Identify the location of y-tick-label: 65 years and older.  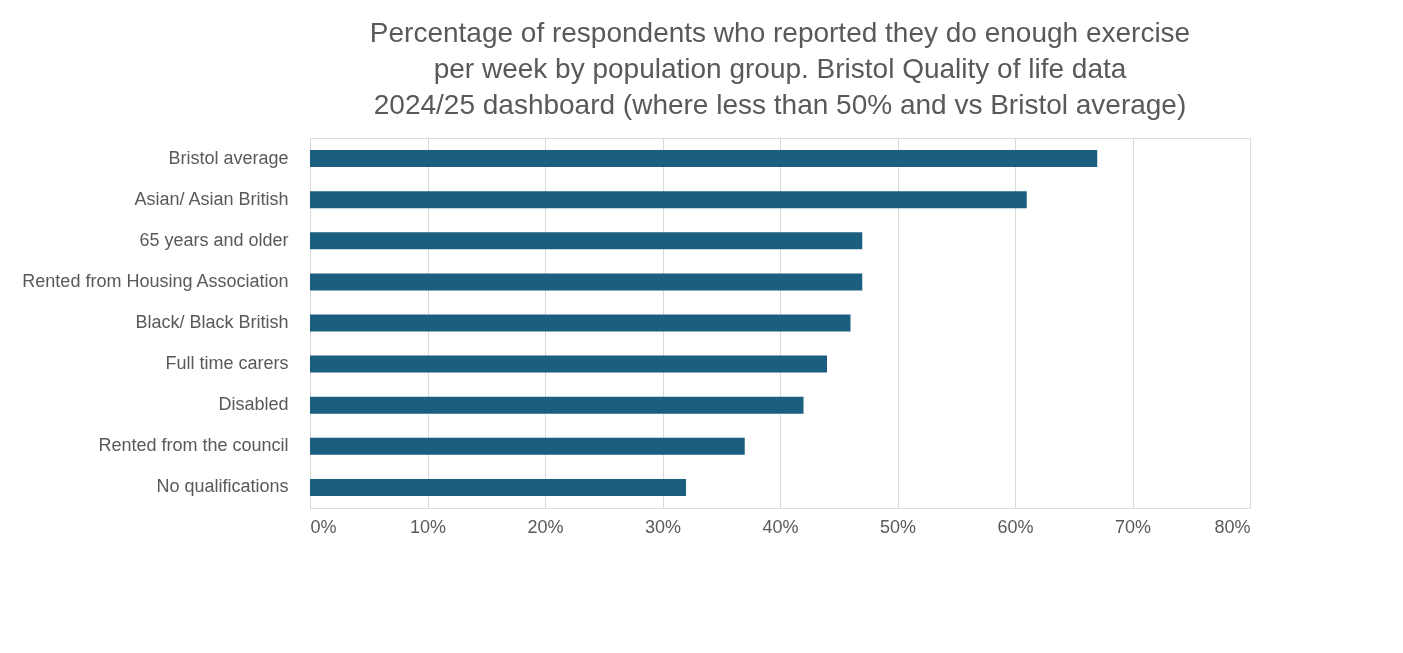
(214, 239).